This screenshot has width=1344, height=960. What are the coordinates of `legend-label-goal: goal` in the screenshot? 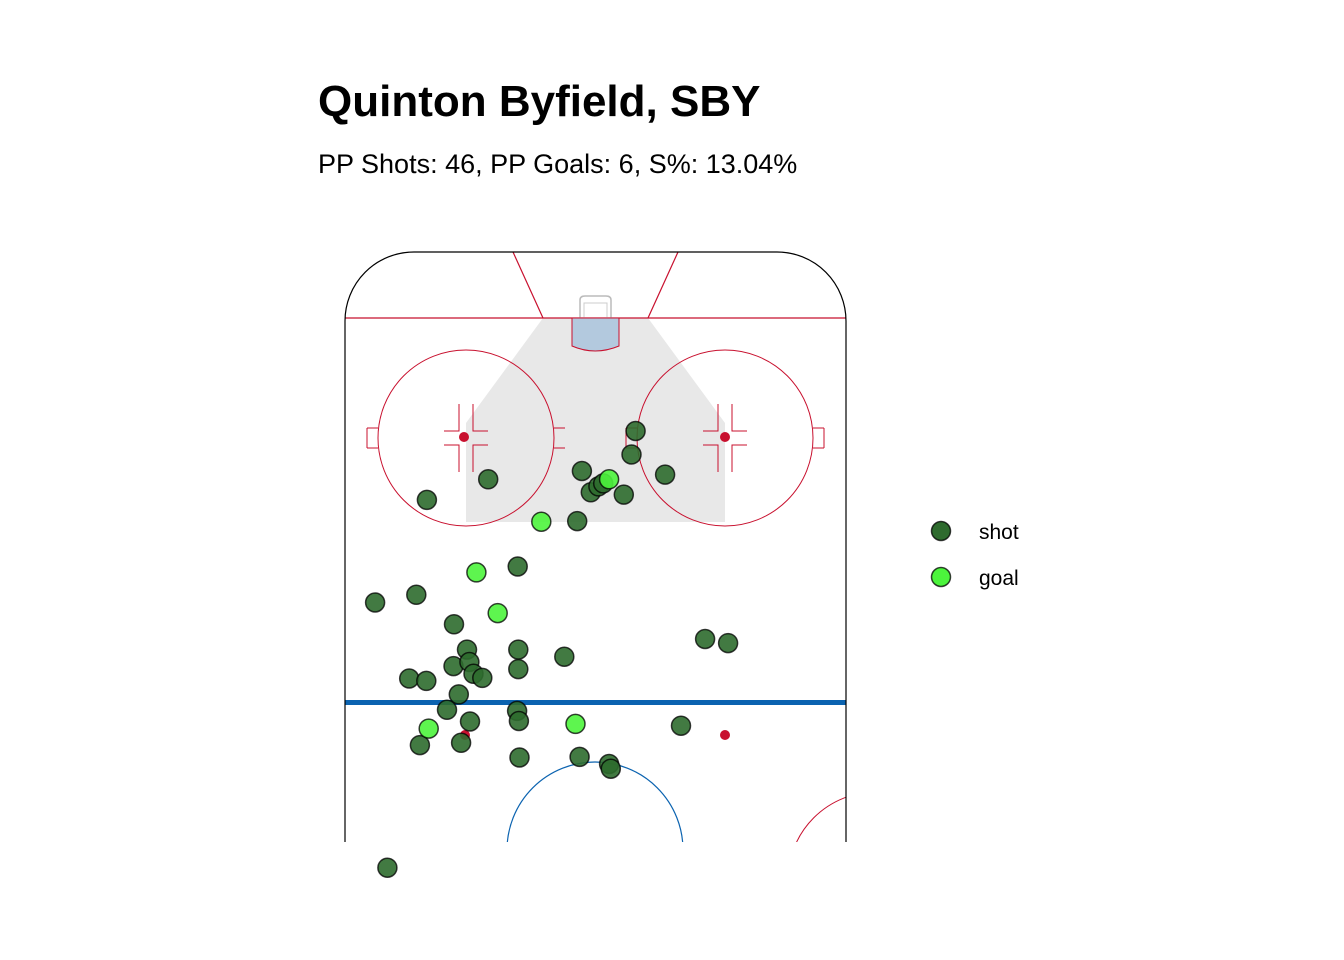 It's located at (999, 578).